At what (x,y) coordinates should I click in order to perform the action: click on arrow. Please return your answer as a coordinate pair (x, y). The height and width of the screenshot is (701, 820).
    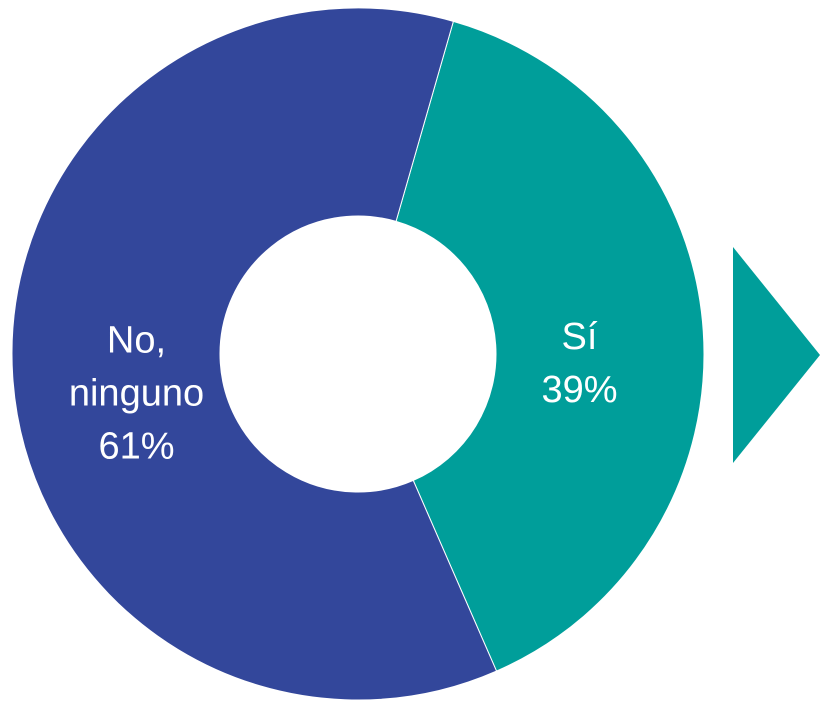
    Looking at the image, I should click on (776, 355).